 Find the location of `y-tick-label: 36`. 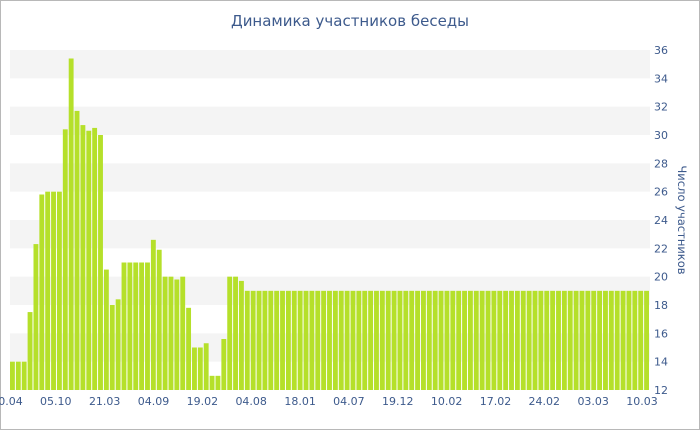

y-tick-label: 36 is located at coordinates (661, 50).